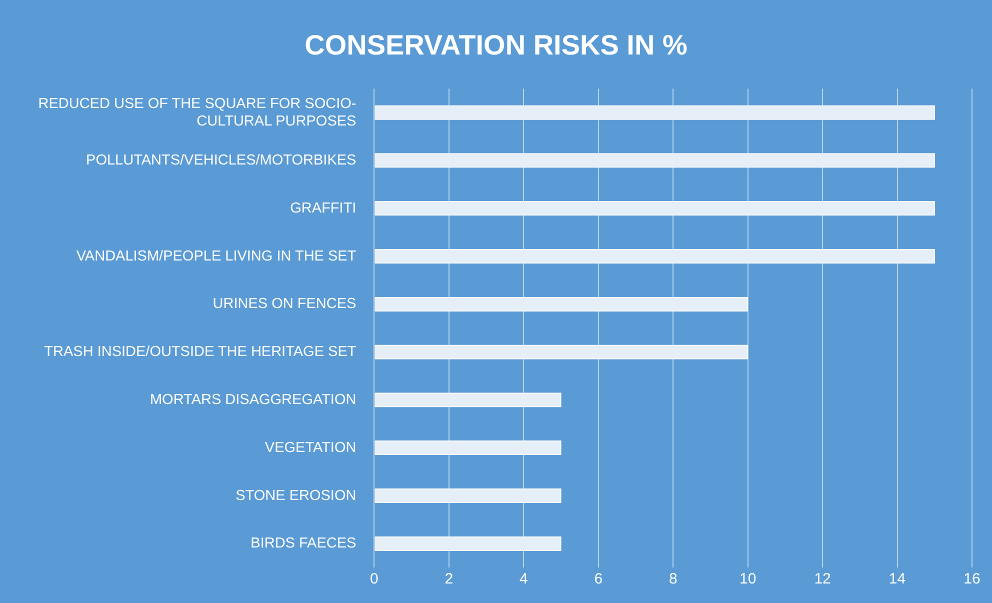 The height and width of the screenshot is (603, 992). Describe the element at coordinates (822, 579) in the screenshot. I see `x-tick-label: 12` at that location.